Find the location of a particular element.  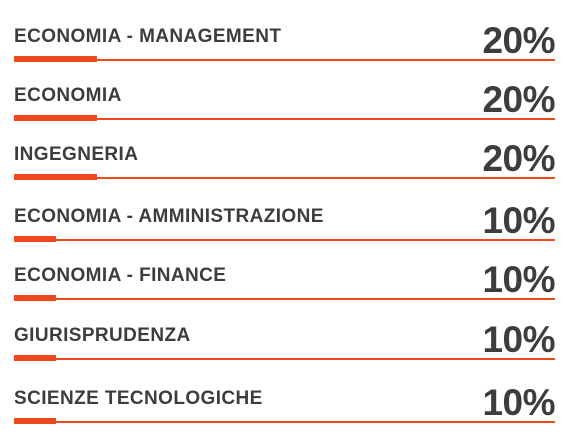

list-item: GIURISPRUDENZA 10% is located at coordinates (284, 343).